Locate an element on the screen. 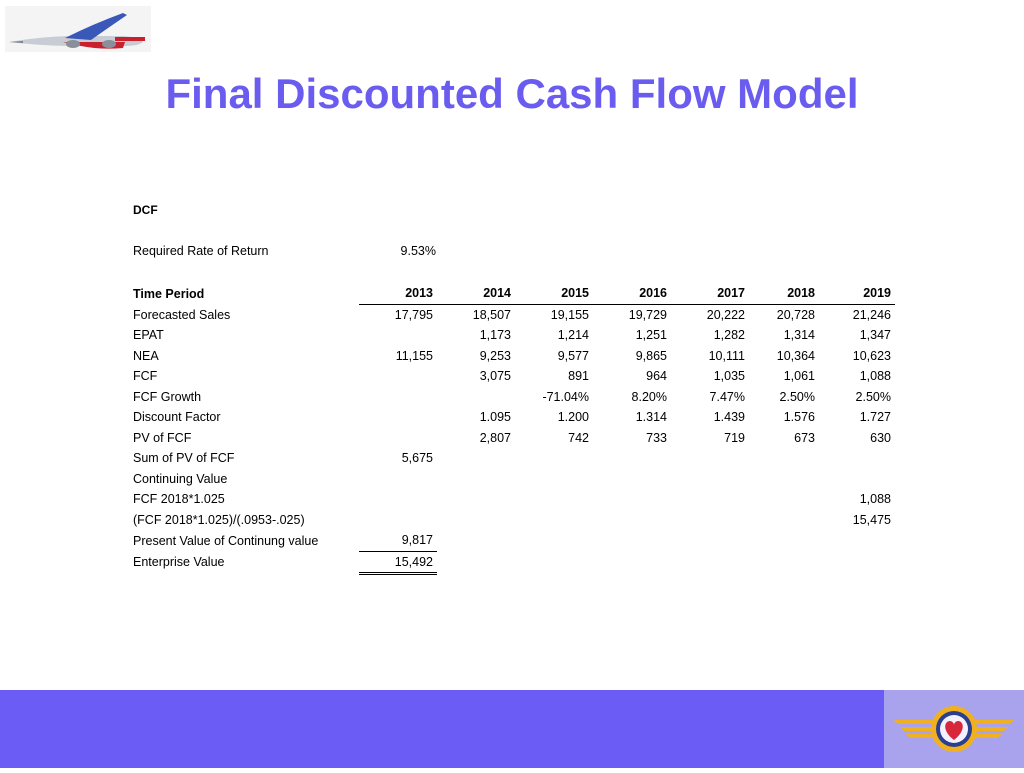  table-row: FCF 3,075 891 964 1,035 1,061 1,088 is located at coordinates (516, 376).